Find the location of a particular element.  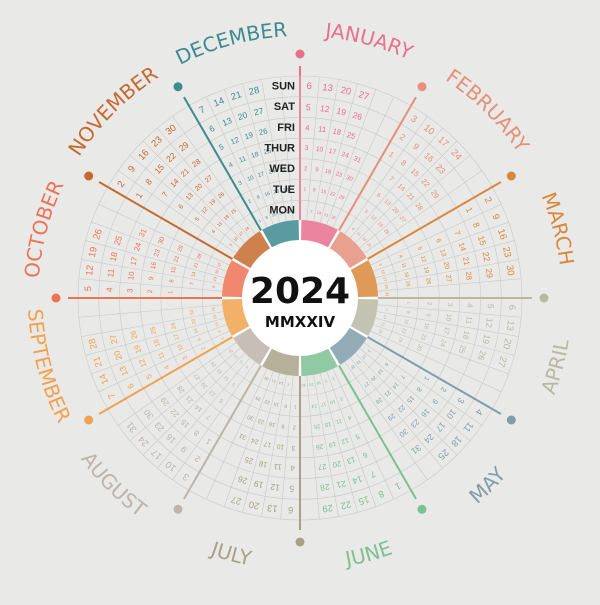

date-number: 22 is located at coordinates (177, 259).